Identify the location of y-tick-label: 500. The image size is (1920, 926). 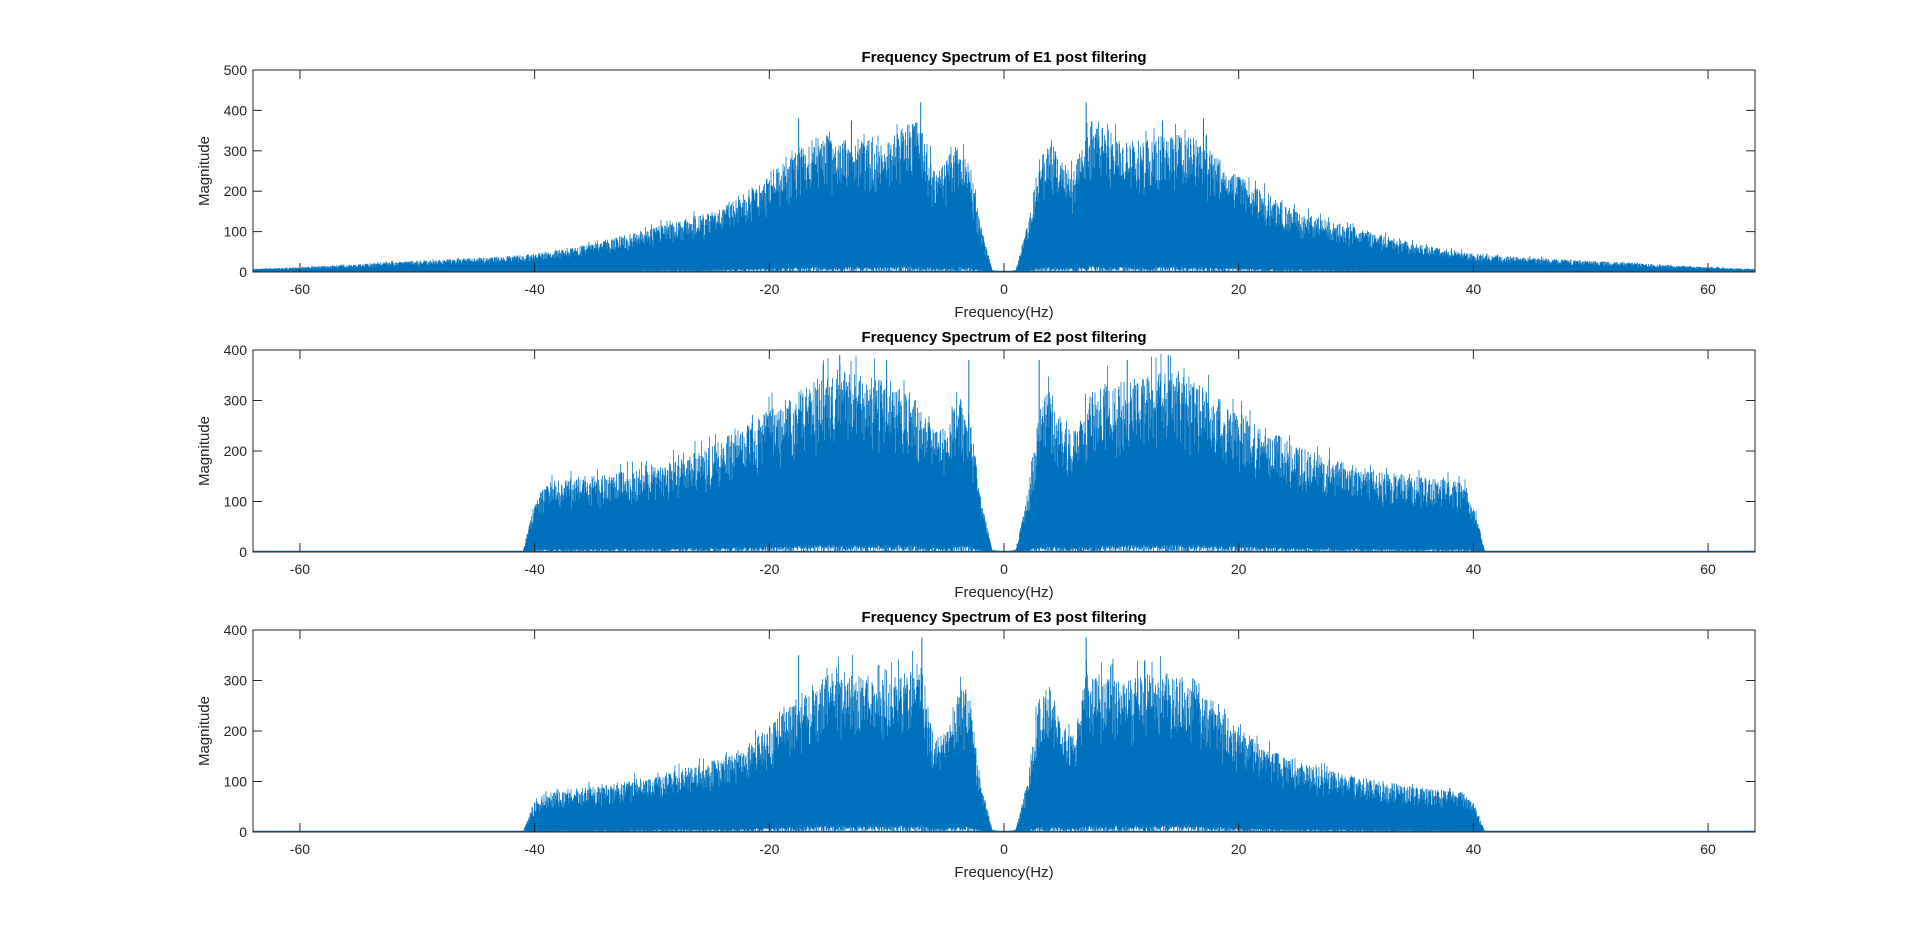
(236, 70).